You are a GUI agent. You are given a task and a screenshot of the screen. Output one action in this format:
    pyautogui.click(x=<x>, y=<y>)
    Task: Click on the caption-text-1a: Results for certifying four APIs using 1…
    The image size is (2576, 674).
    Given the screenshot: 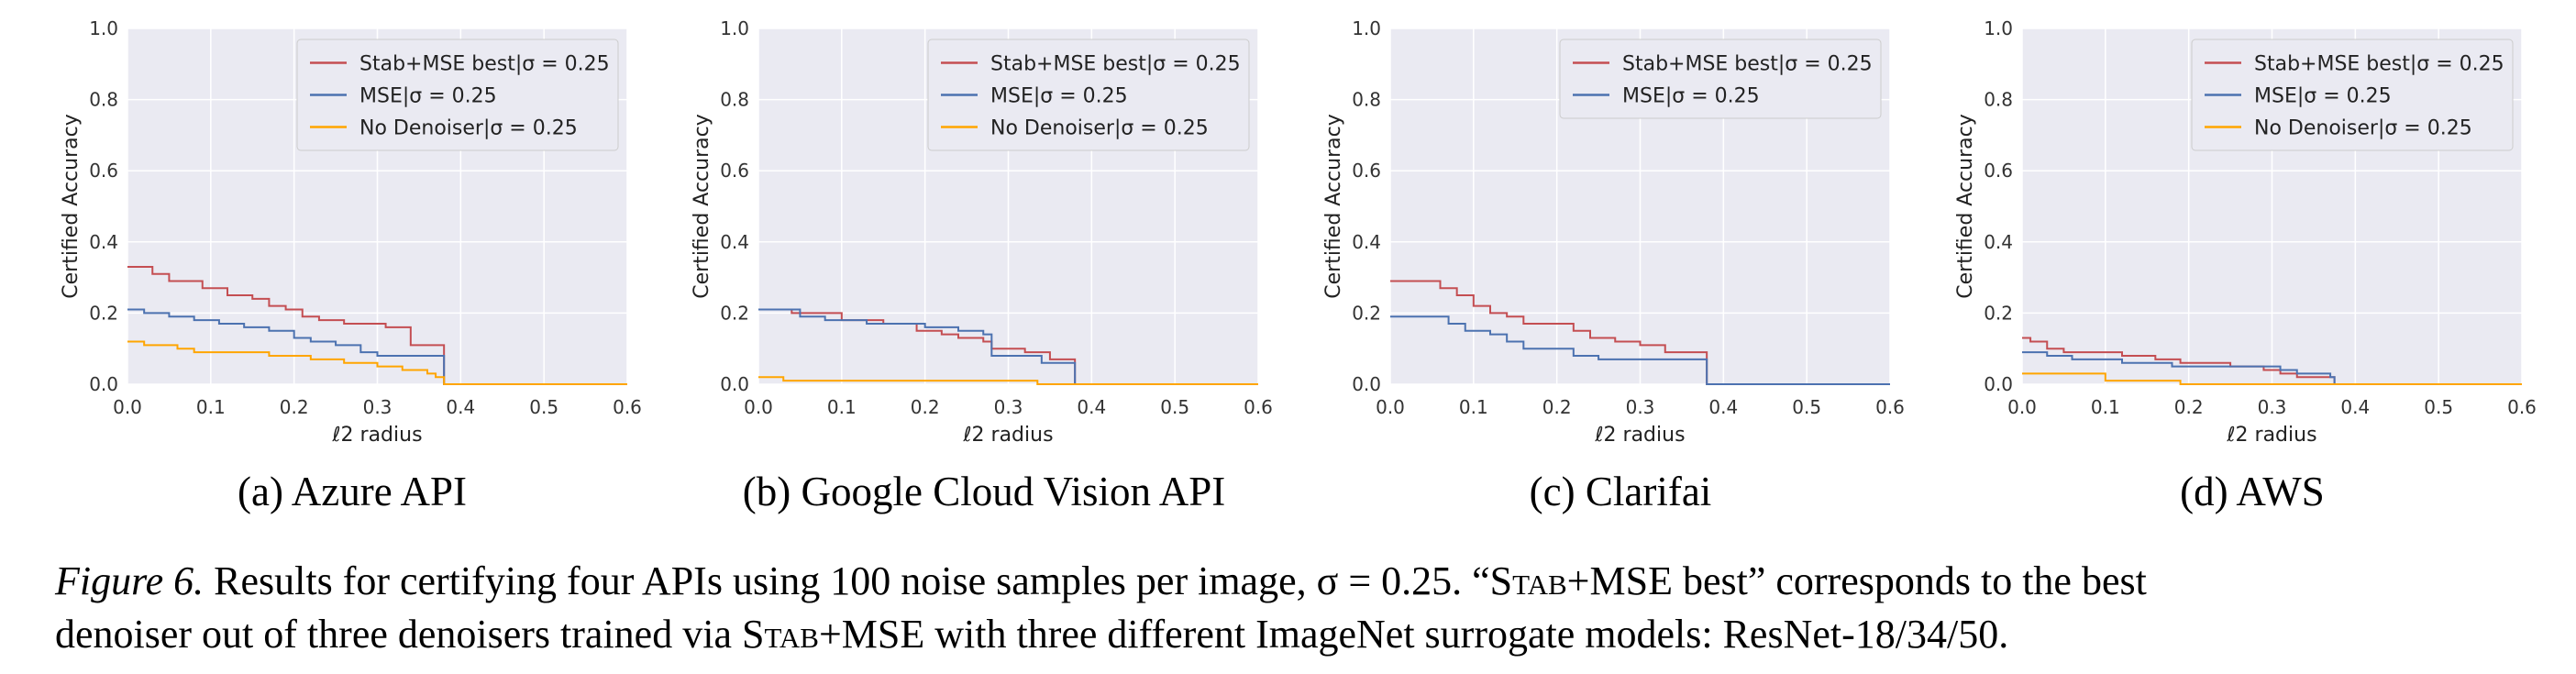 What is the action you would take?
    pyautogui.click(x=847, y=581)
    